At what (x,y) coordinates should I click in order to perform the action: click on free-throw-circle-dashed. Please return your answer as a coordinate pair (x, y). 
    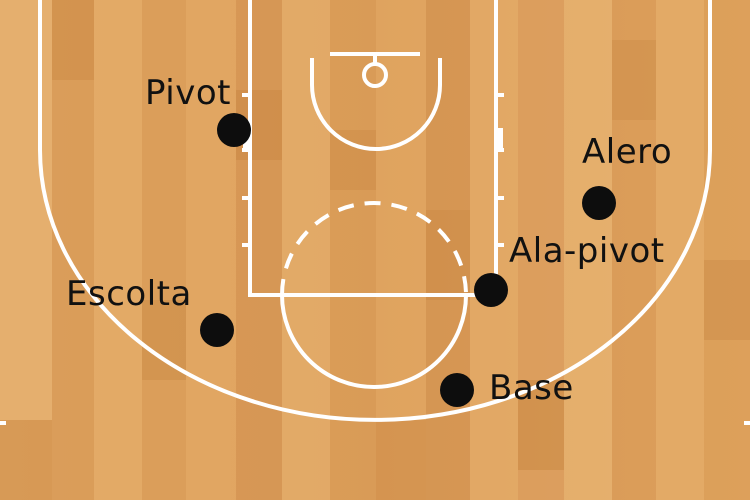
    Looking at the image, I should click on (374, 248).